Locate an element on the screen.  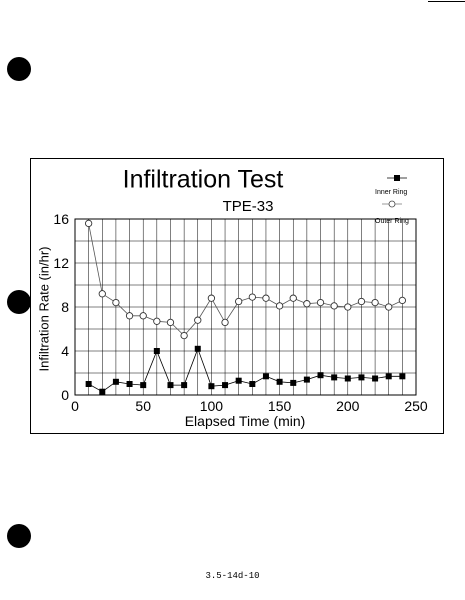
x-tick-label: 200 is located at coordinates (348, 406).